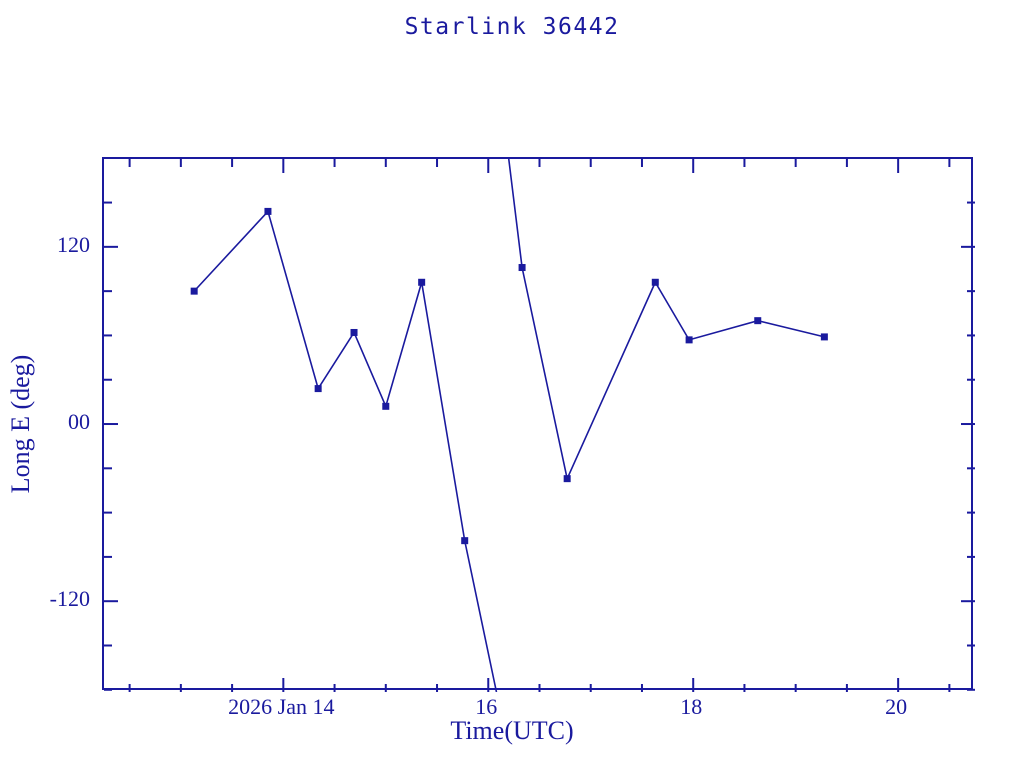 The image size is (1024, 768). I want to click on page-title: Starlink 36442, so click(512, 27).